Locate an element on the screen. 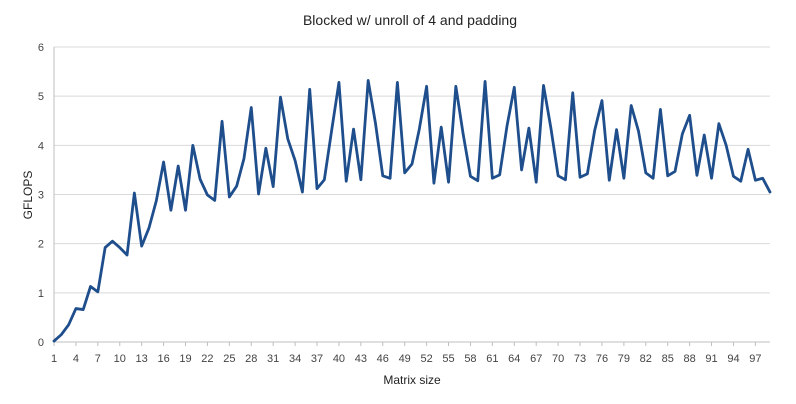  x-tick-label: 10 is located at coordinates (120, 359).